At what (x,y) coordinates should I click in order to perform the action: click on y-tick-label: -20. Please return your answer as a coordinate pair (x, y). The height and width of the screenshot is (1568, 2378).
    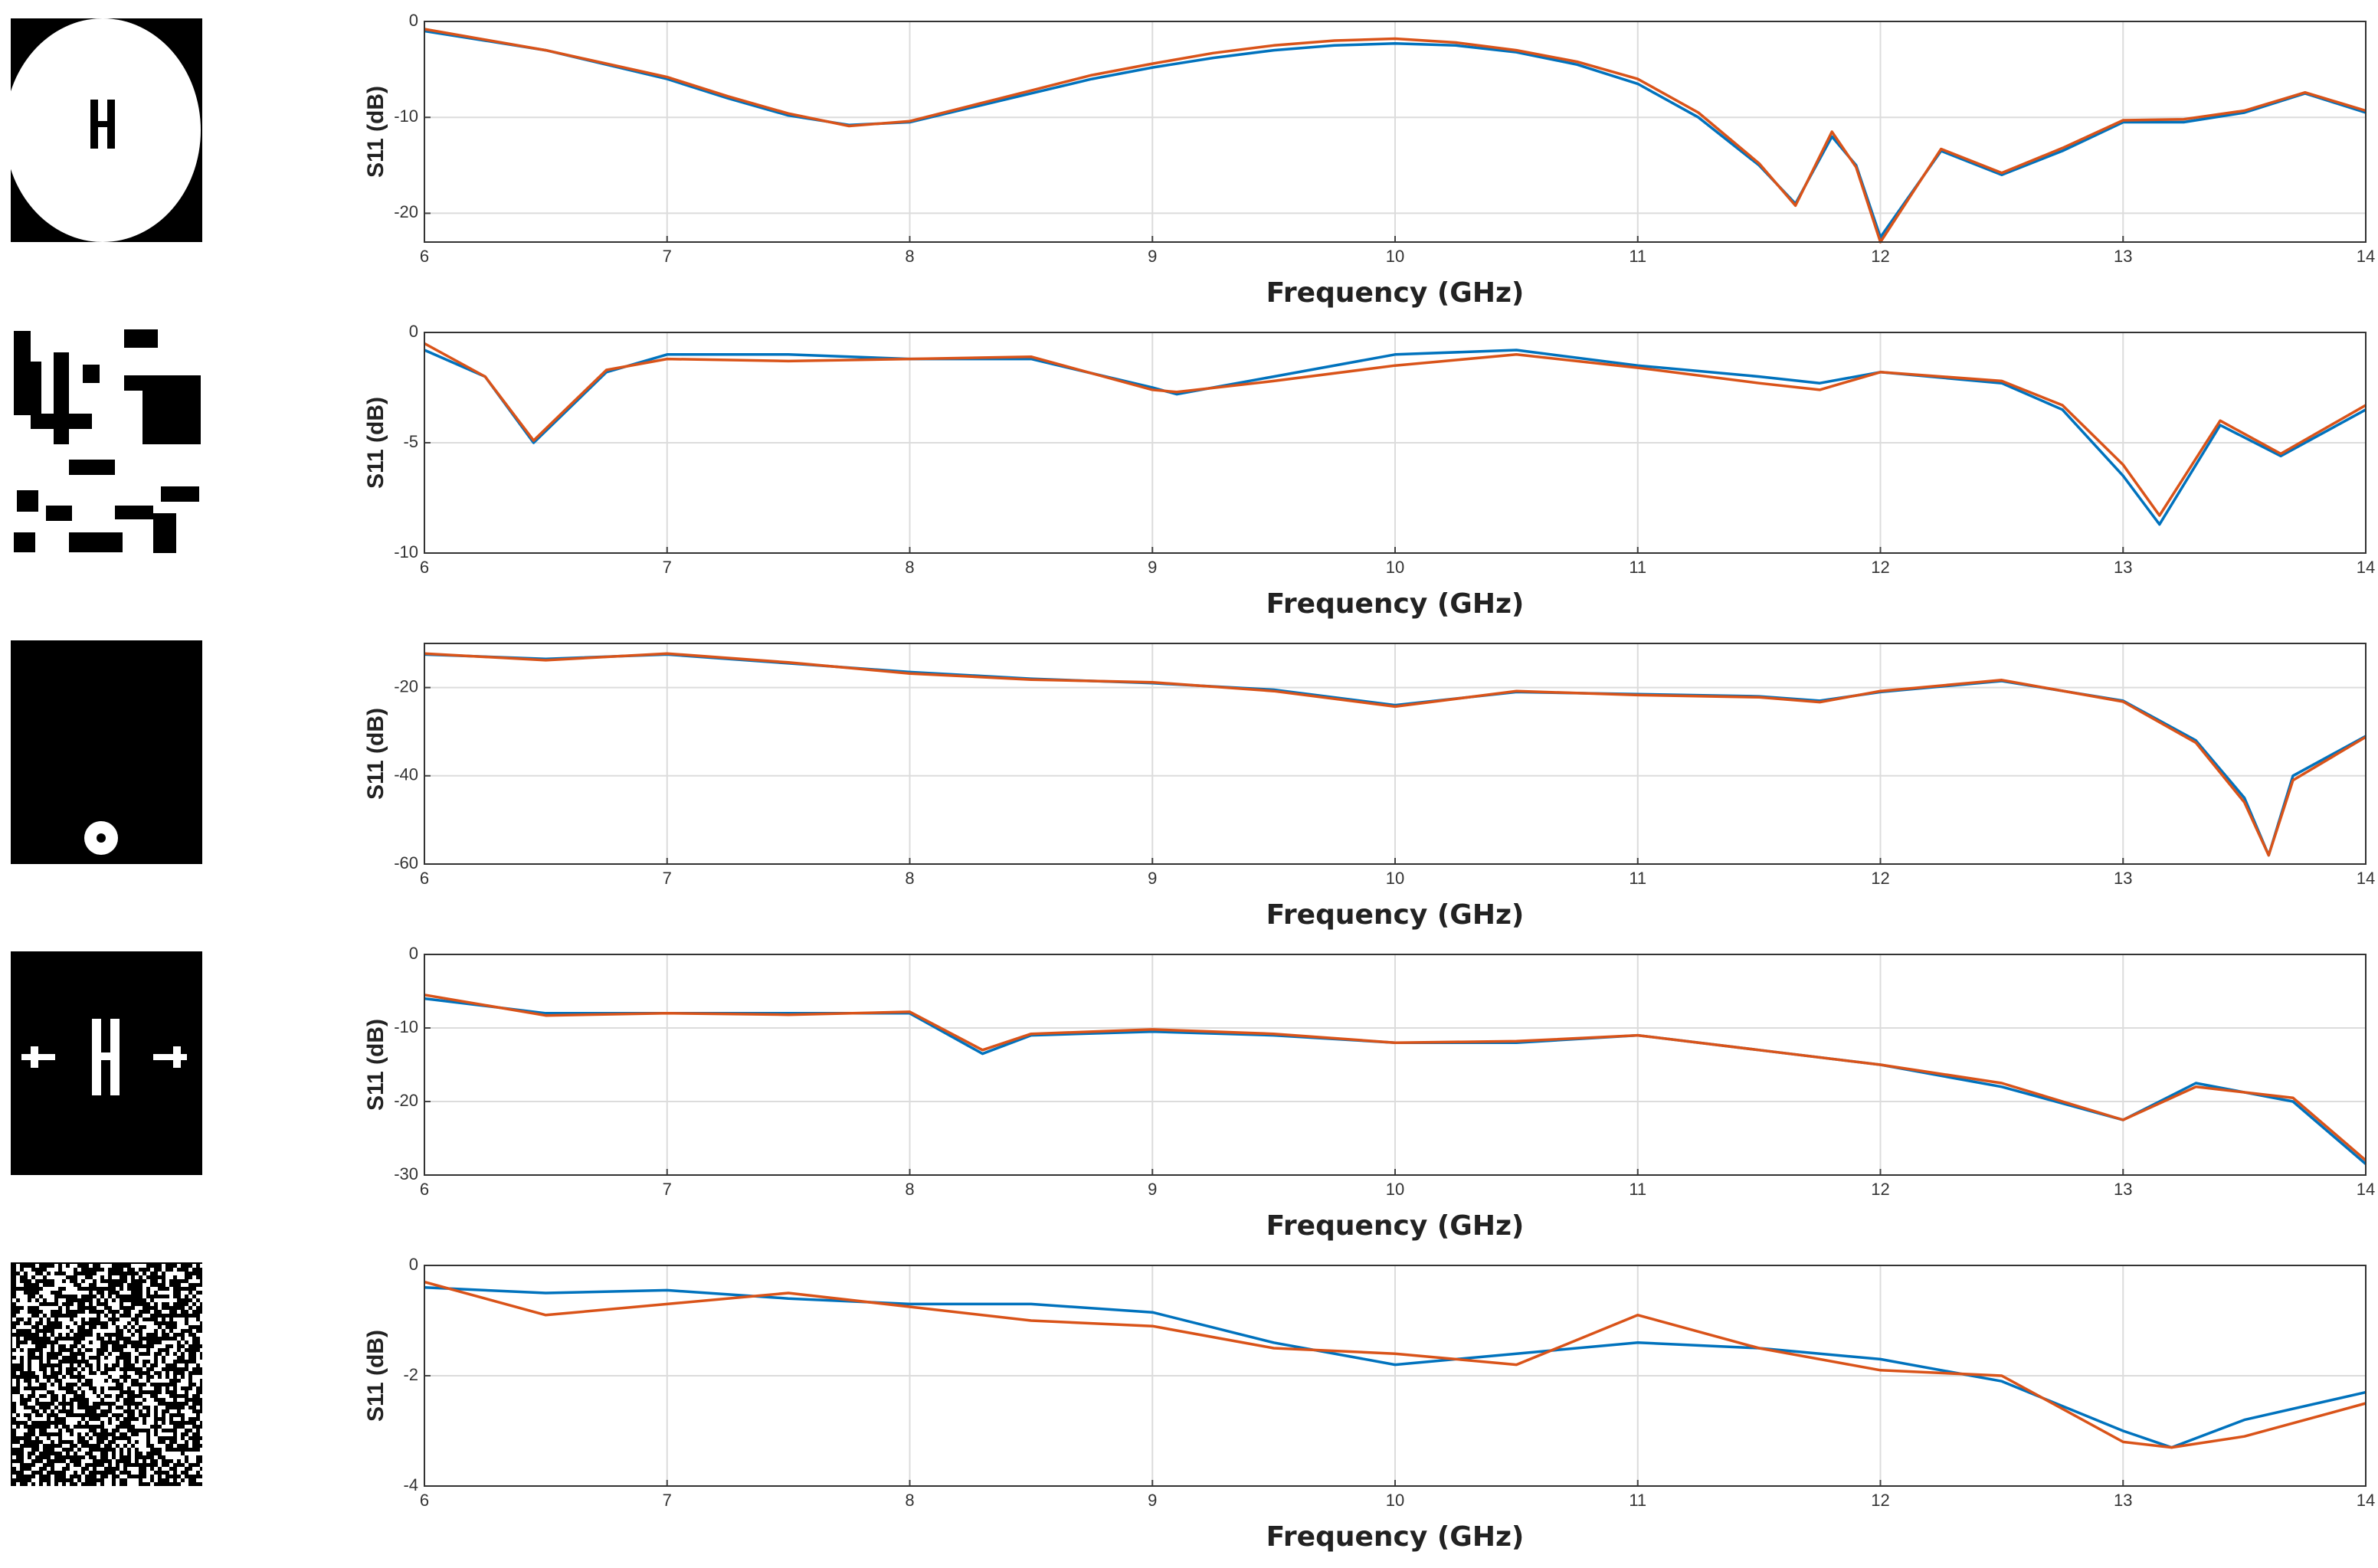
    Looking at the image, I should click on (406, 1100).